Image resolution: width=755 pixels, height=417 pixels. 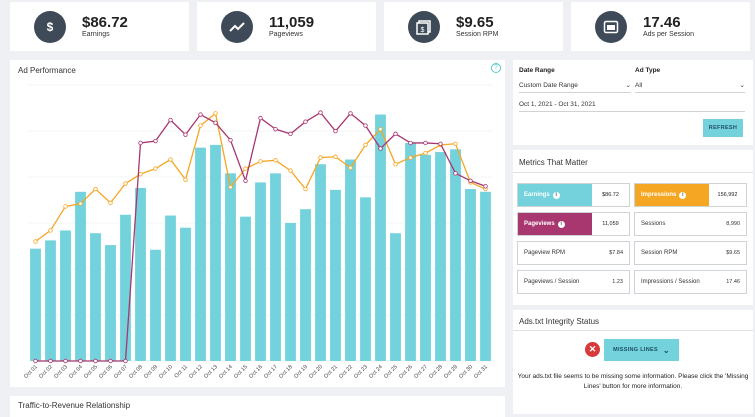 What do you see at coordinates (733, 282) in the screenshot?
I see `metric-value: 17.46` at bounding box center [733, 282].